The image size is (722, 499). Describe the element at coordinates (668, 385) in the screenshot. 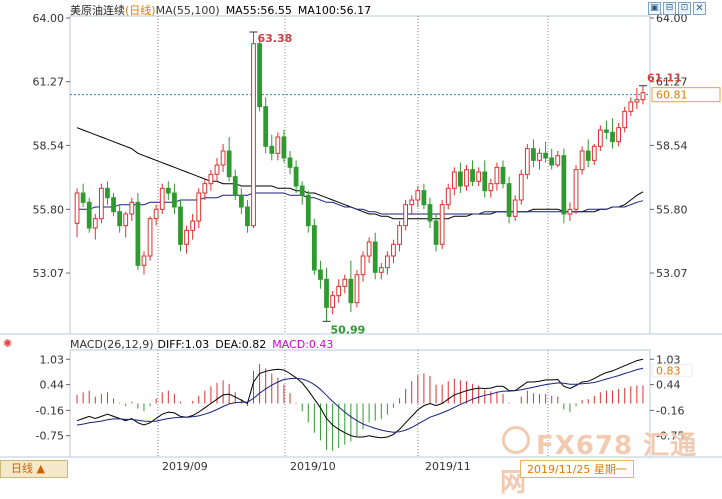

I see `macd-tick-label-right: 0.44` at that location.